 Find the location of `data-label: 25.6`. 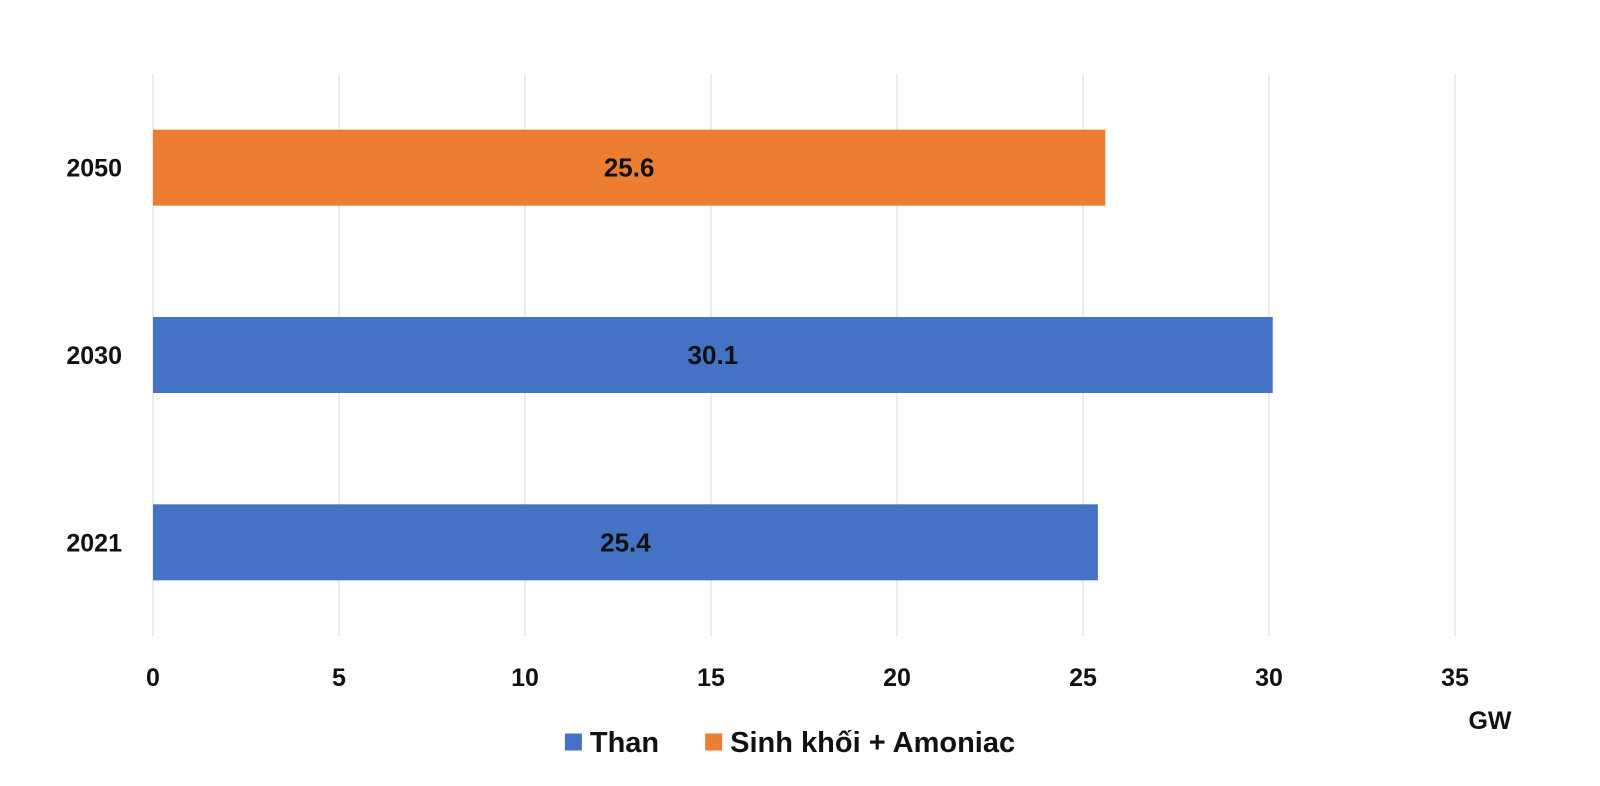

data-label: 25.6 is located at coordinates (629, 168).